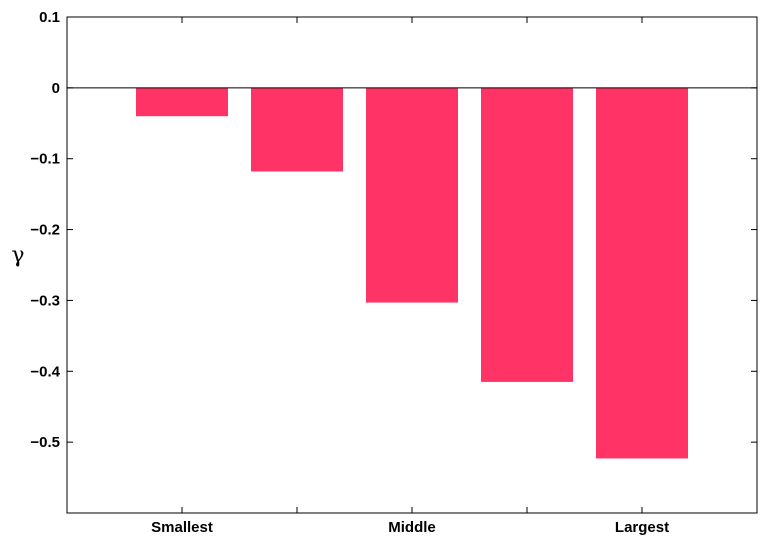 This screenshot has height=540, width=766. Describe the element at coordinates (45, 300) in the screenshot. I see `y-tick-label: −0.3` at that location.